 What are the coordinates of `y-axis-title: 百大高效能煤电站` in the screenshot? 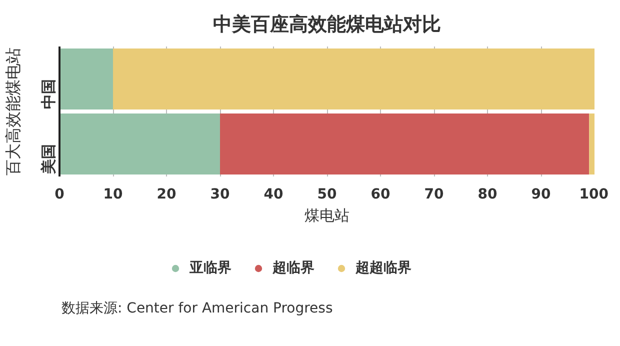 It's located at (13, 112).